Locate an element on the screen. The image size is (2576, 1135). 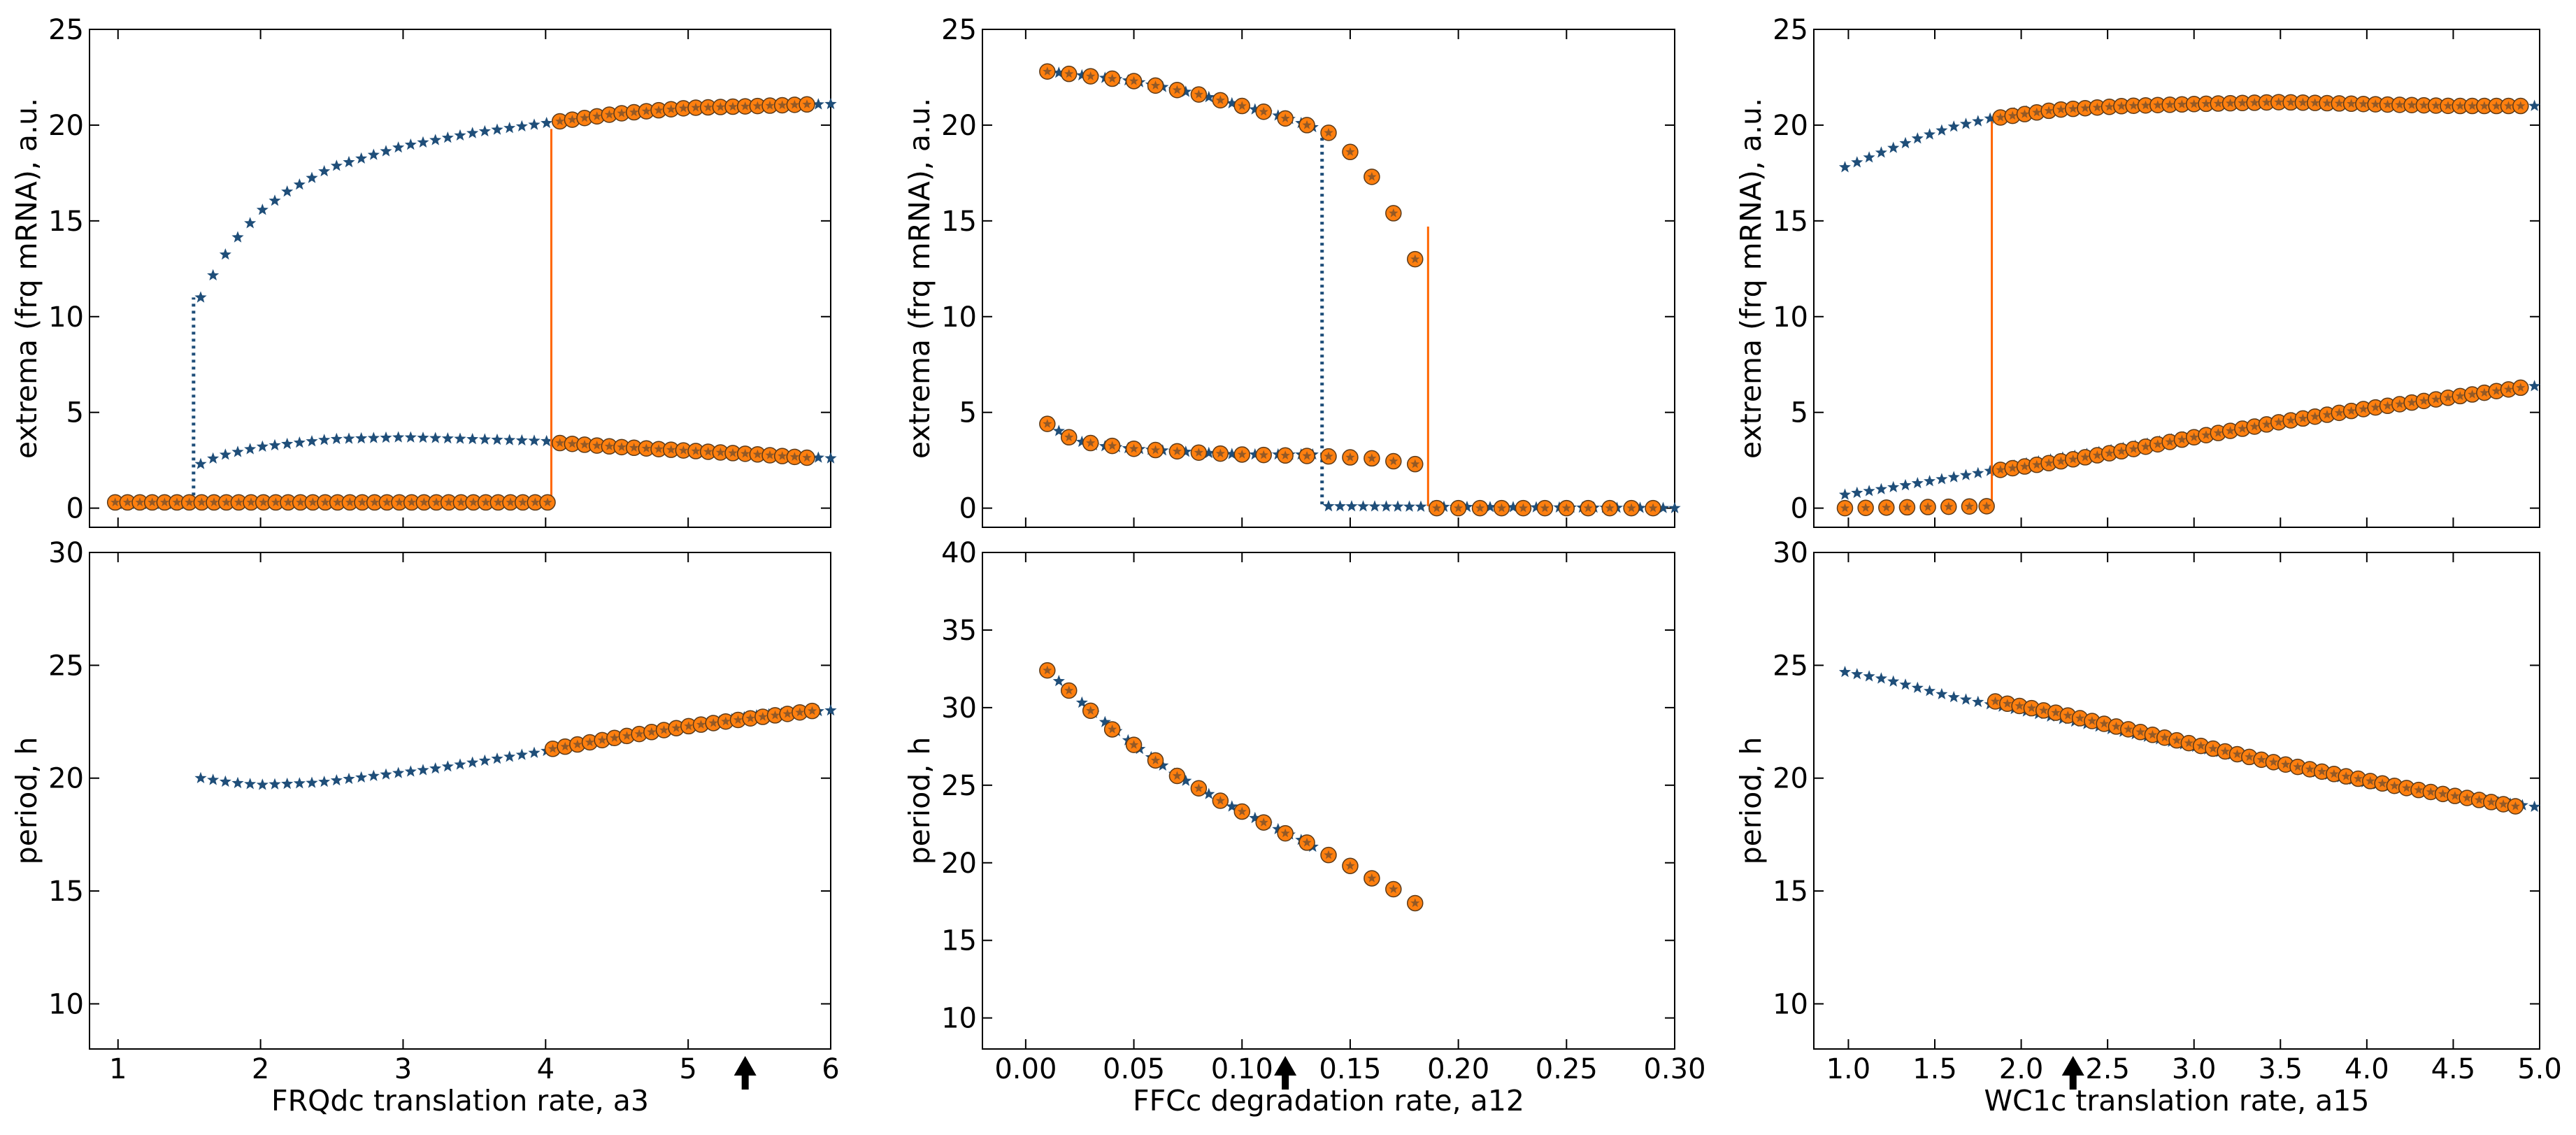
x-tick-label: 0.30 is located at coordinates (1674, 1069).